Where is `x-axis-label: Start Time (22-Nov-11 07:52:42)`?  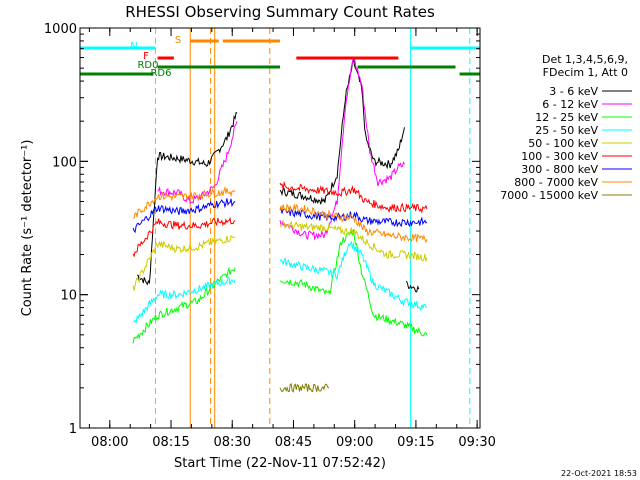
x-axis-label: Start Time (22-Nov-11 07:52:42) is located at coordinates (280, 463).